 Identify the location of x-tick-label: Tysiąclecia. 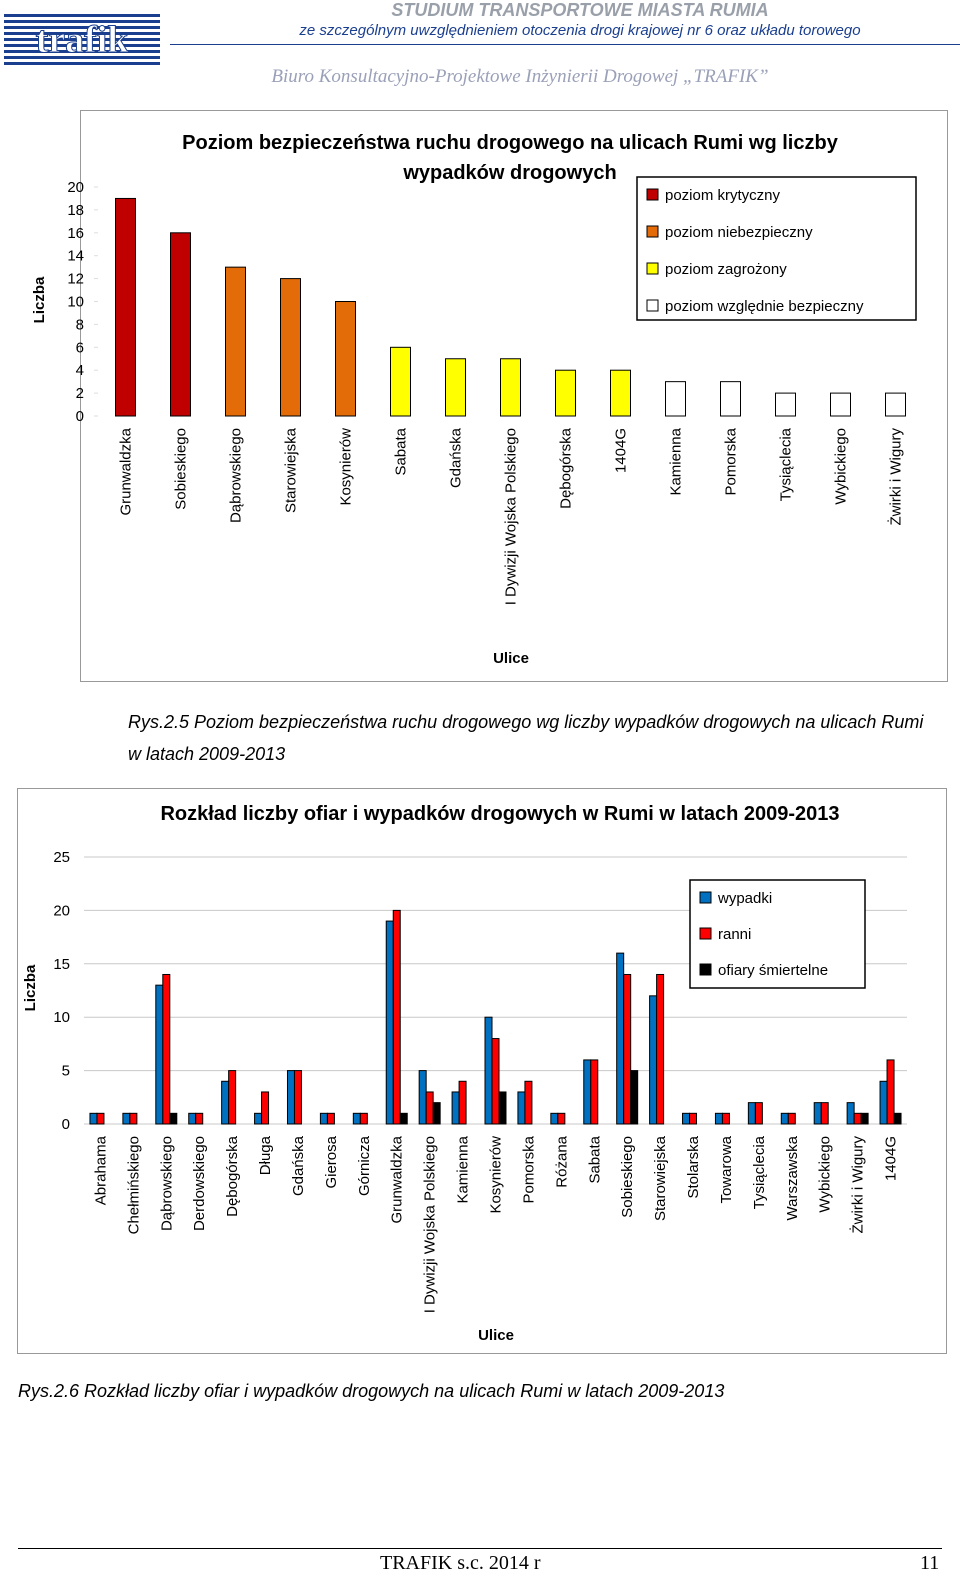
(759, 1172).